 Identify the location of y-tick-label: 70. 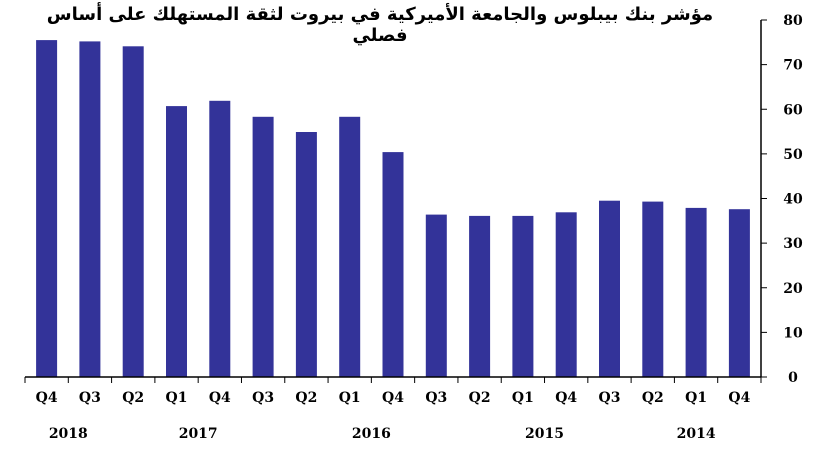
(793, 66).